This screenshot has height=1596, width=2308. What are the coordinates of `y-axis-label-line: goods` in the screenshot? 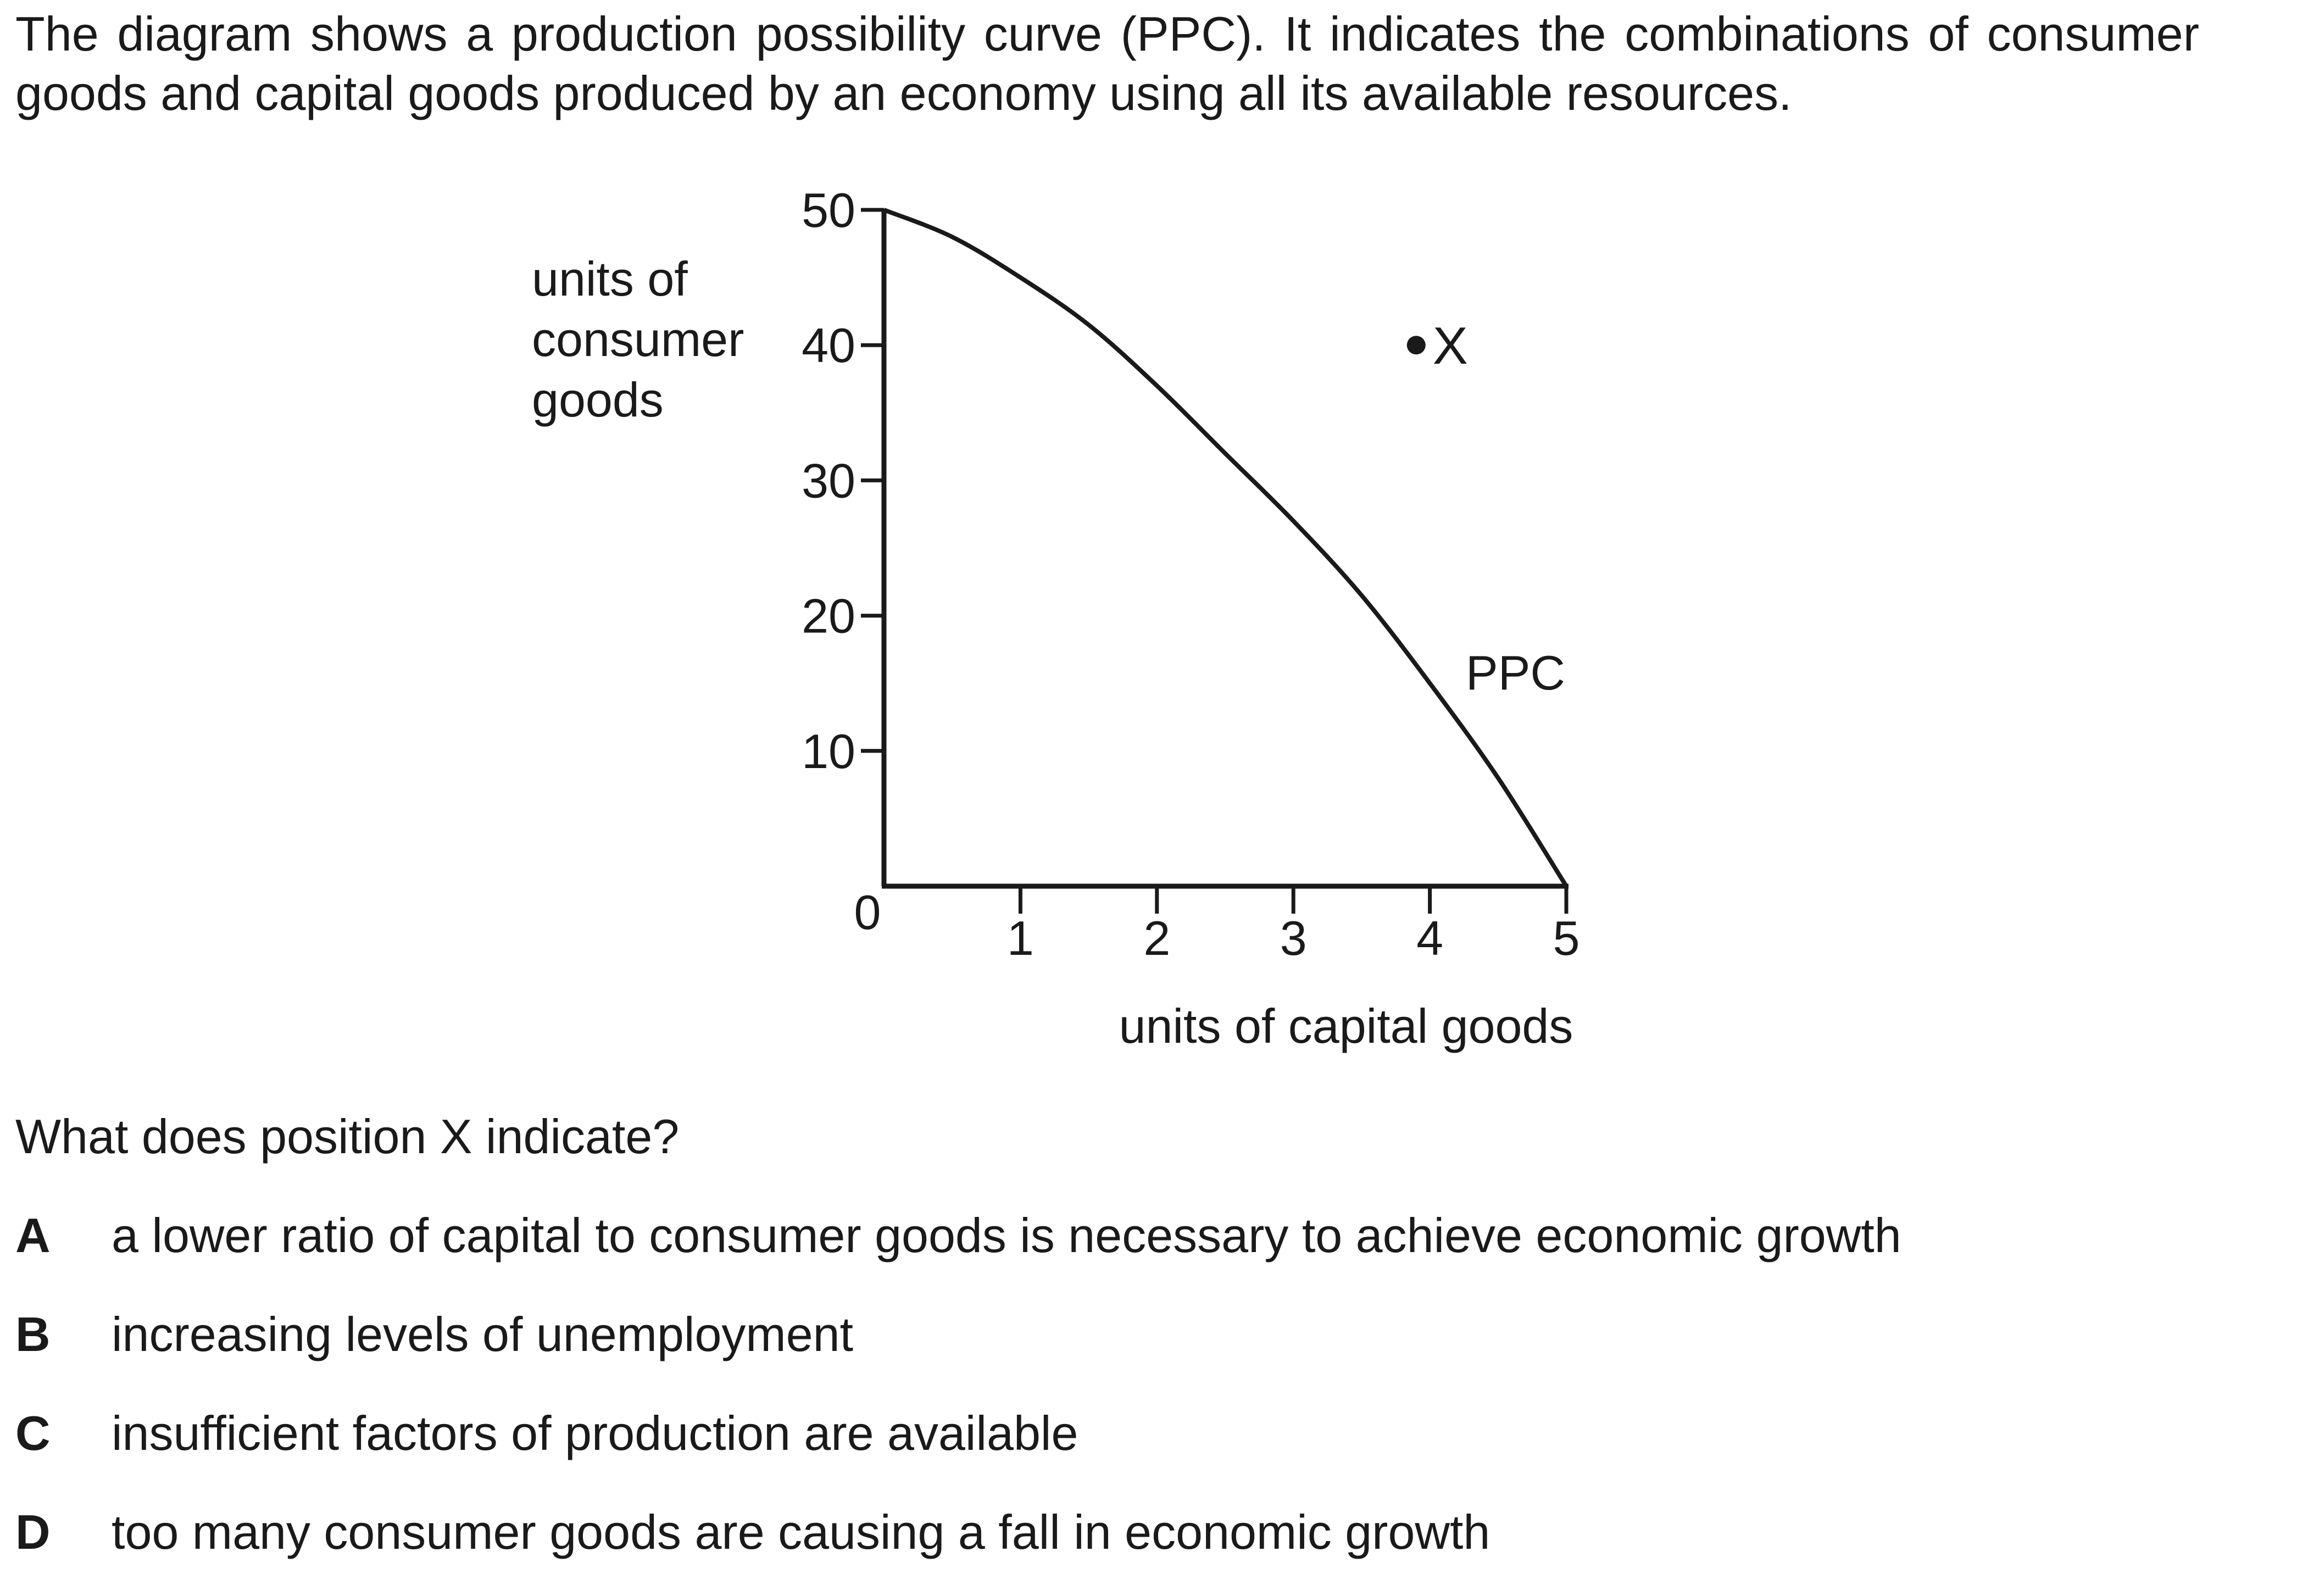 It's located at (598, 399).